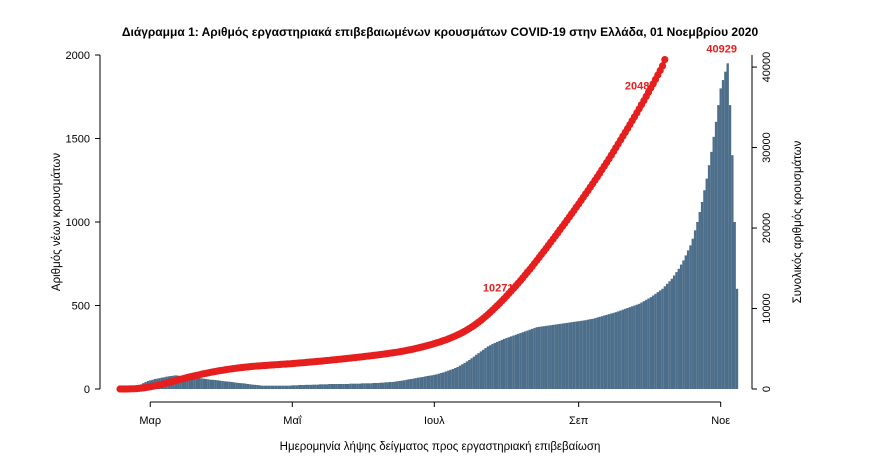 This screenshot has height=460, width=877. I want to click on y-axis-right-label: Συνολικός αριθμός κρουσμάτων, so click(798, 221).